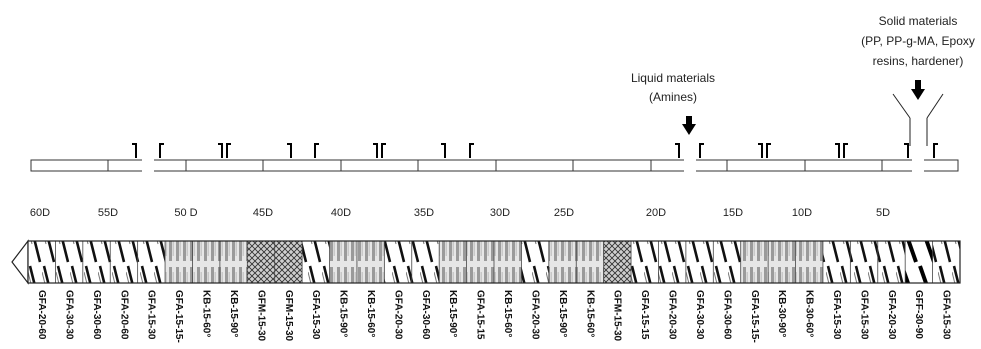 This screenshot has height=349, width=981. Describe the element at coordinates (918, 90) in the screenshot. I see `solid-feed-arrow-icon` at that location.